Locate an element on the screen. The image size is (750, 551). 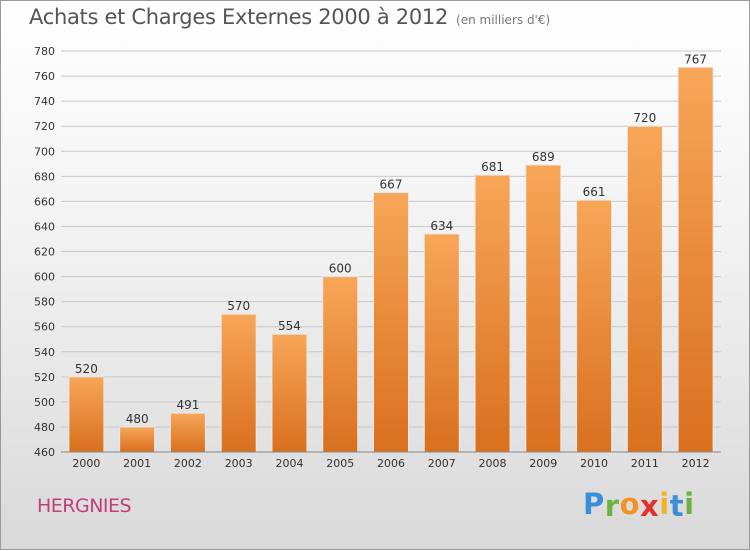
y-tick-label: 580 is located at coordinates (44, 302).